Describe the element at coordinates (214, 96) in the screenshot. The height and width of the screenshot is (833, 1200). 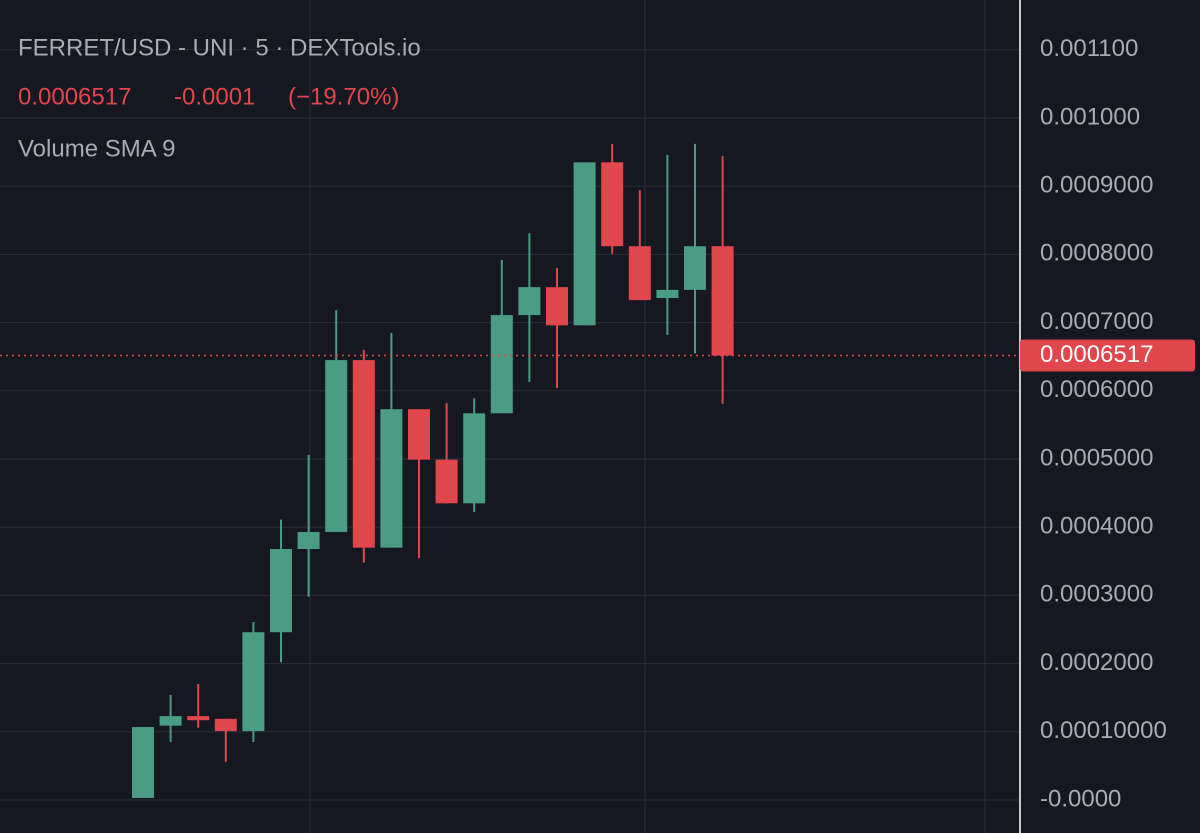
I see `price-change: -0.0001` at that location.